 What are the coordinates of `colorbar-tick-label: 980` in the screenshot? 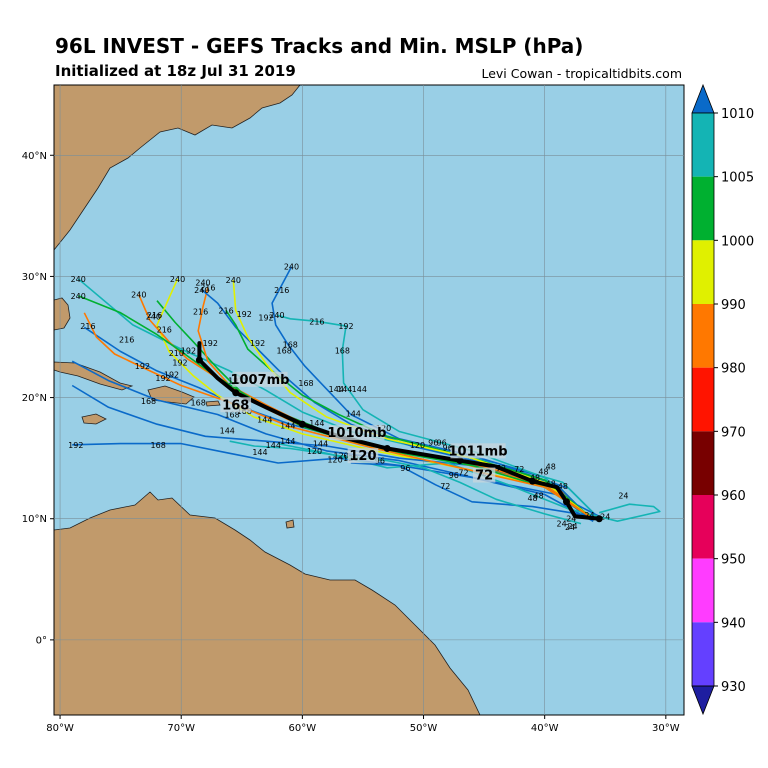 It's located at (733, 369).